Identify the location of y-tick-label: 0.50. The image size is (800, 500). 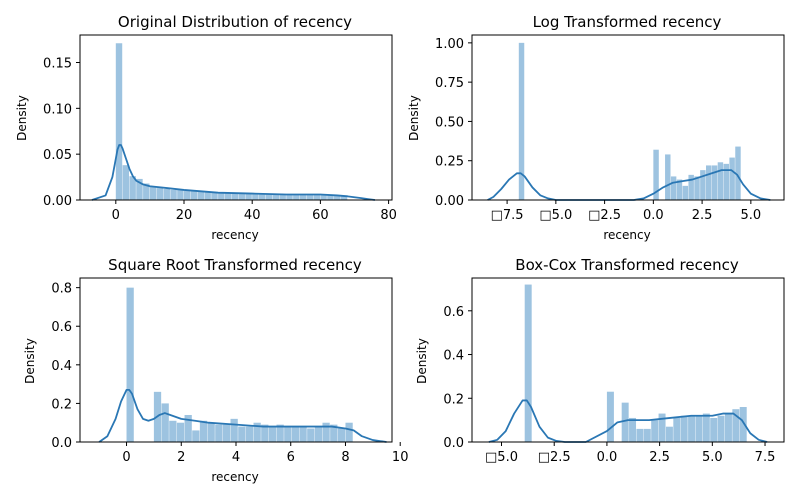
(449, 122).